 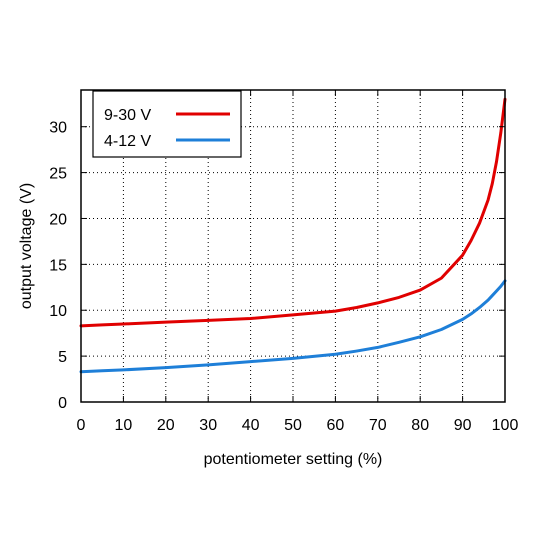 I want to click on x-tick-label: 70, so click(x=378, y=425).